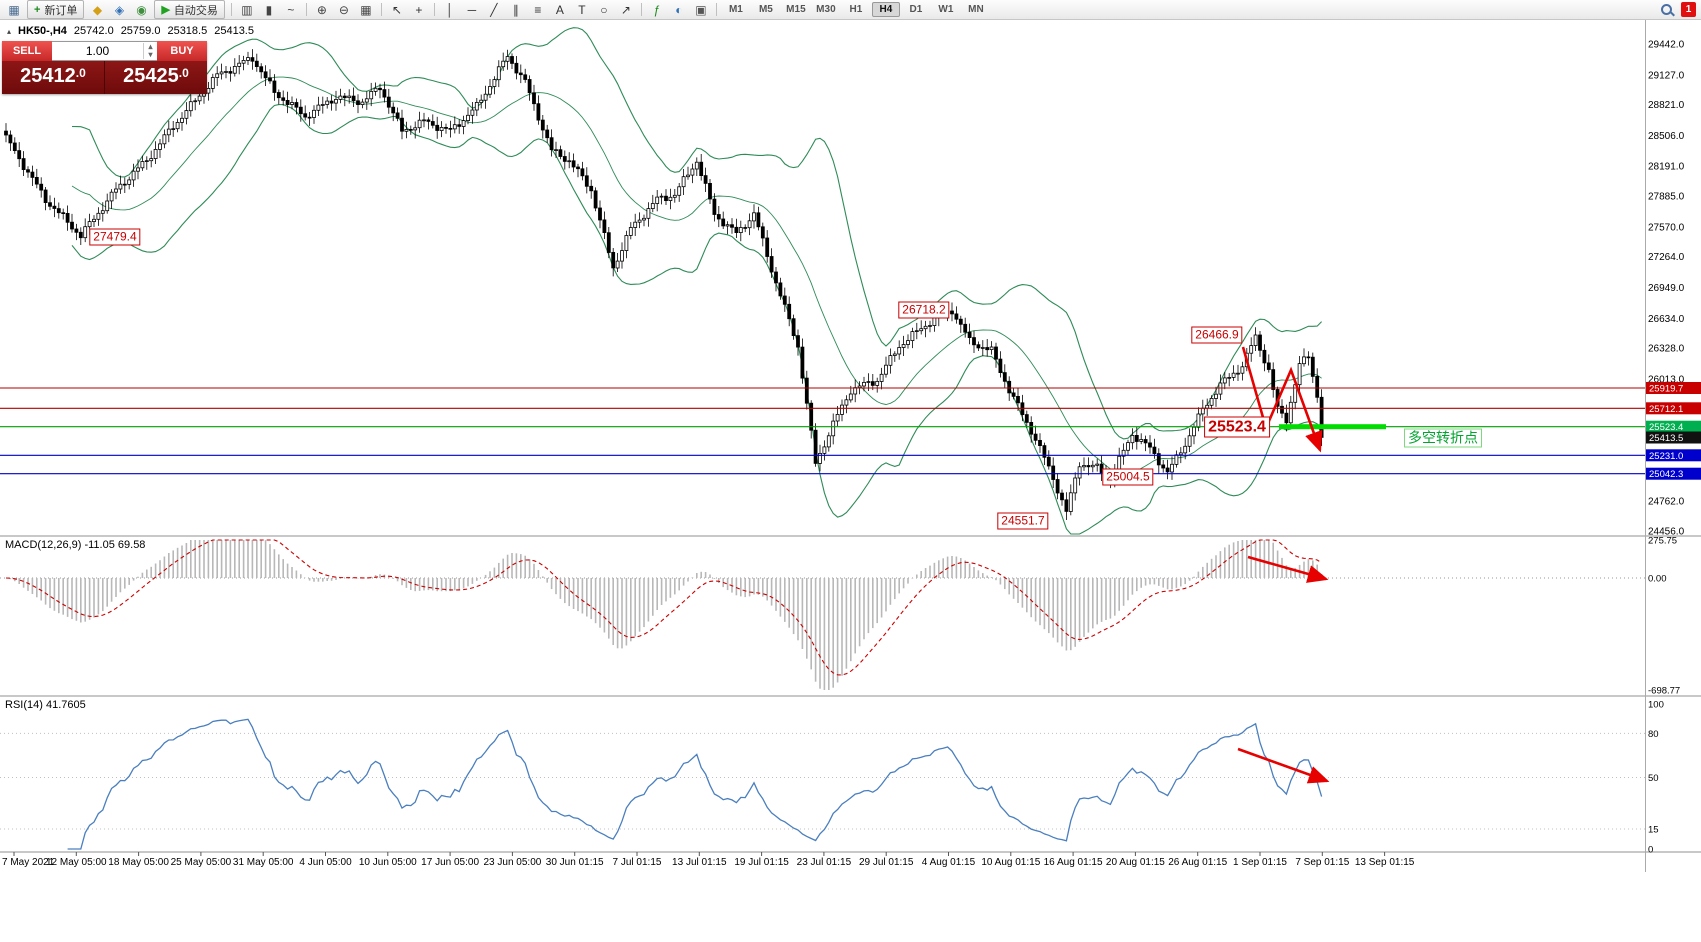 The width and height of the screenshot is (1701, 942). What do you see at coordinates (657, 9) in the screenshot?
I see `add-indicator-icon: ƒ` at bounding box center [657, 9].